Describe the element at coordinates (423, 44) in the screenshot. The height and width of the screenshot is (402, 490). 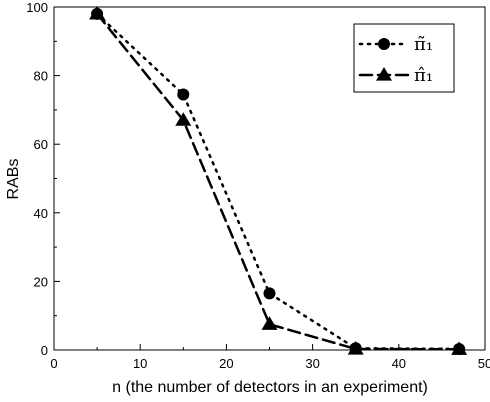
I see `legend-label-1: π̃₁` at that location.